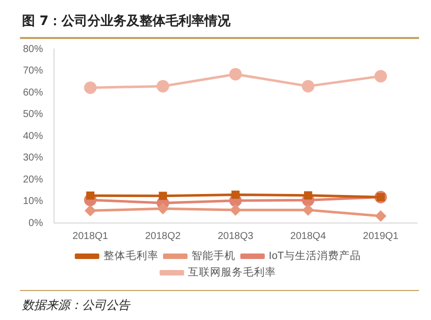 Image resolution: width=431 pixels, height=320 pixels. I want to click on legend-label: 智能手机, so click(214, 255).